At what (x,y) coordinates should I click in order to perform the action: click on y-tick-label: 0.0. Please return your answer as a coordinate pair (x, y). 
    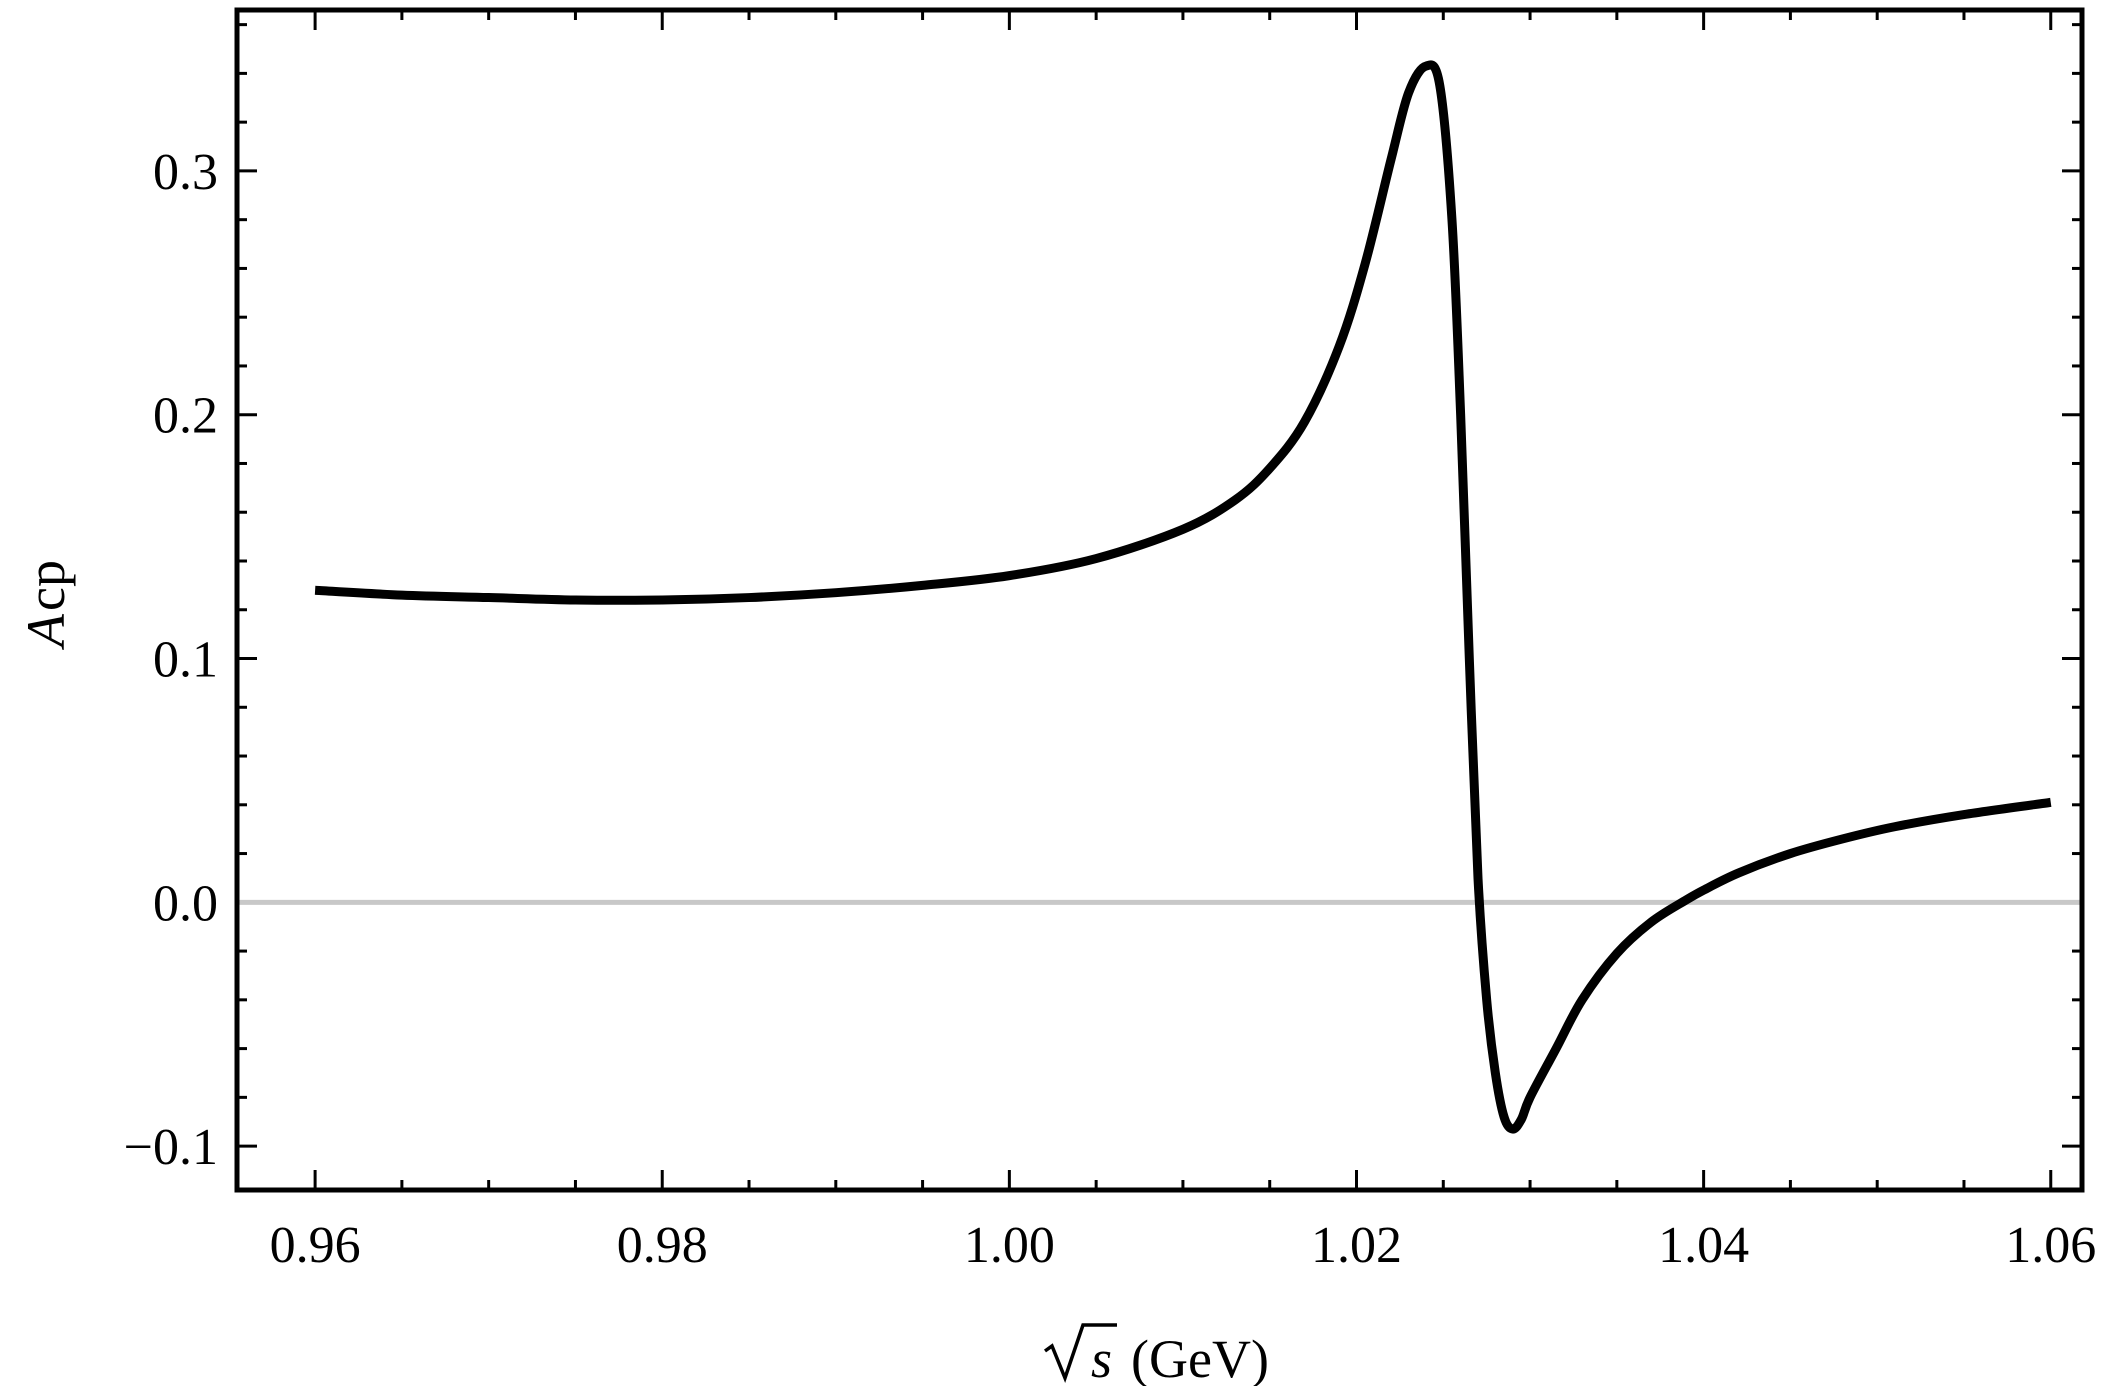
    Looking at the image, I should click on (185, 903).